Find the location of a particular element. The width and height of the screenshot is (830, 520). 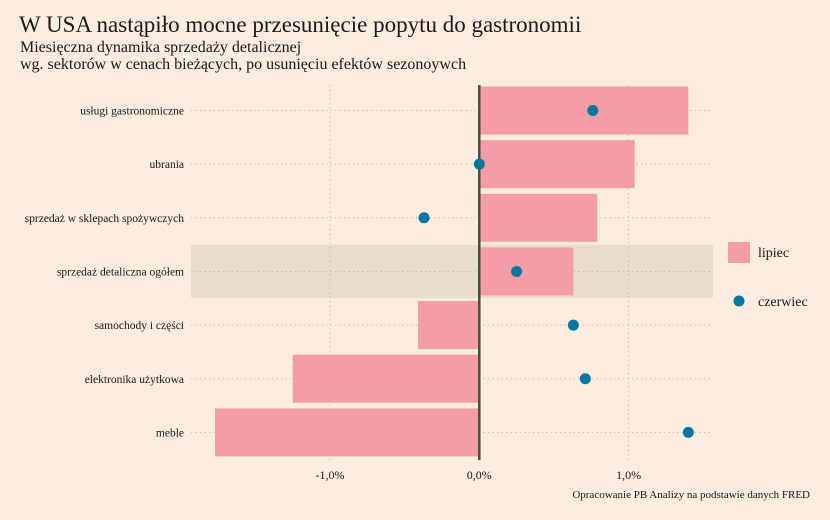

x-axis-ticks: -1,0% 0,0% 1,0% is located at coordinates (479, 475).